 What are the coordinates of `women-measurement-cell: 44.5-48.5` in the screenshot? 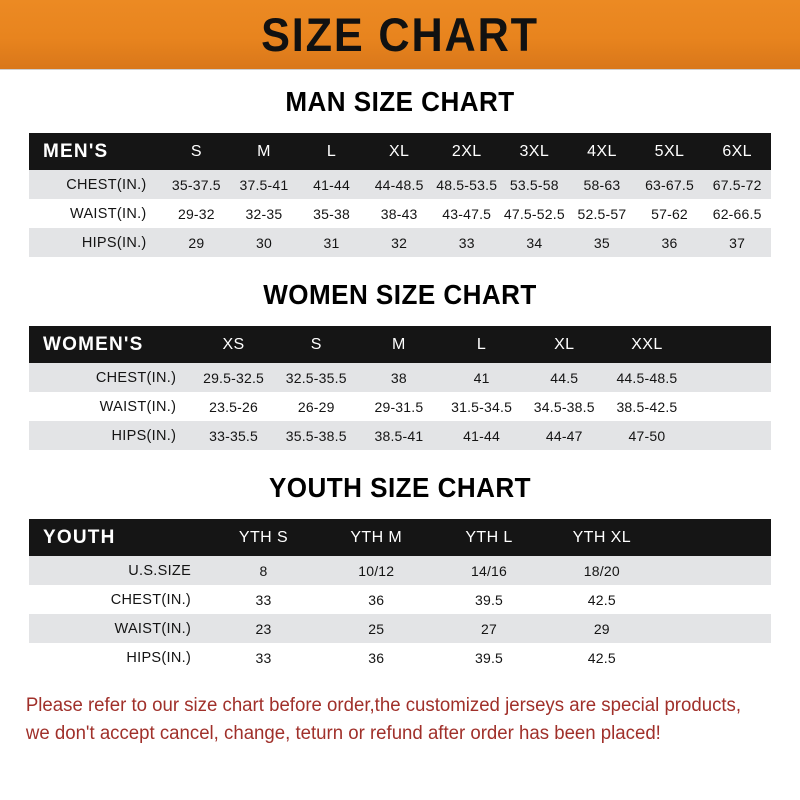 It's located at (647, 377).